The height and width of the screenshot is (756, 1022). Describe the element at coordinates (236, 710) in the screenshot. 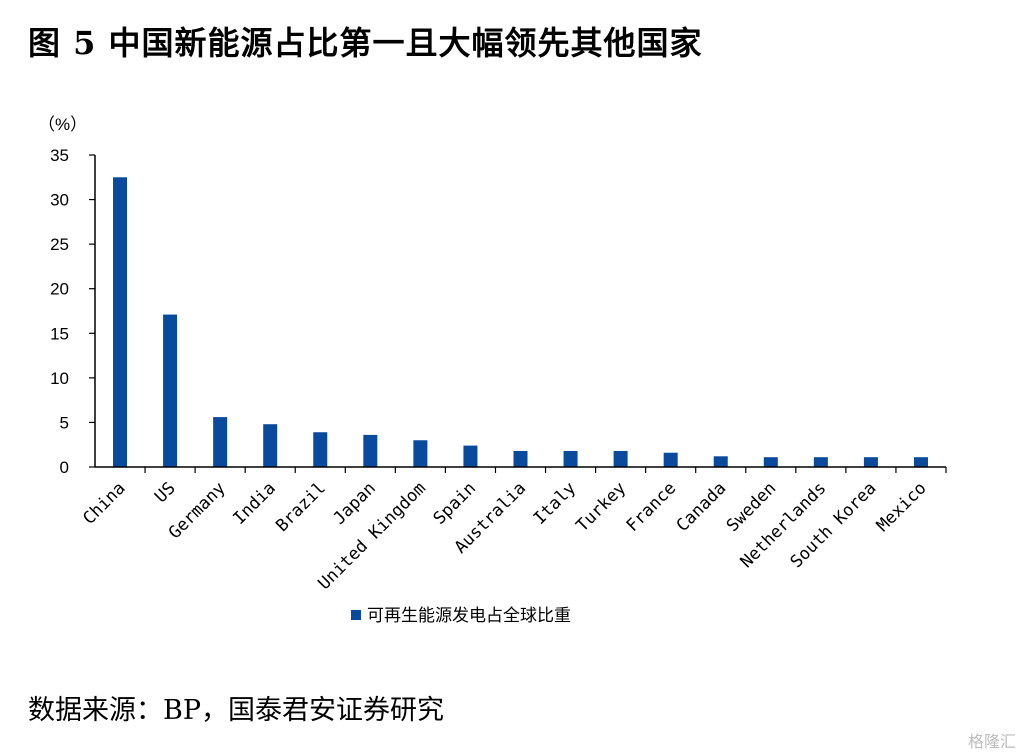

I see `source-note: 数据来源：BP，国泰君安证券研究` at that location.